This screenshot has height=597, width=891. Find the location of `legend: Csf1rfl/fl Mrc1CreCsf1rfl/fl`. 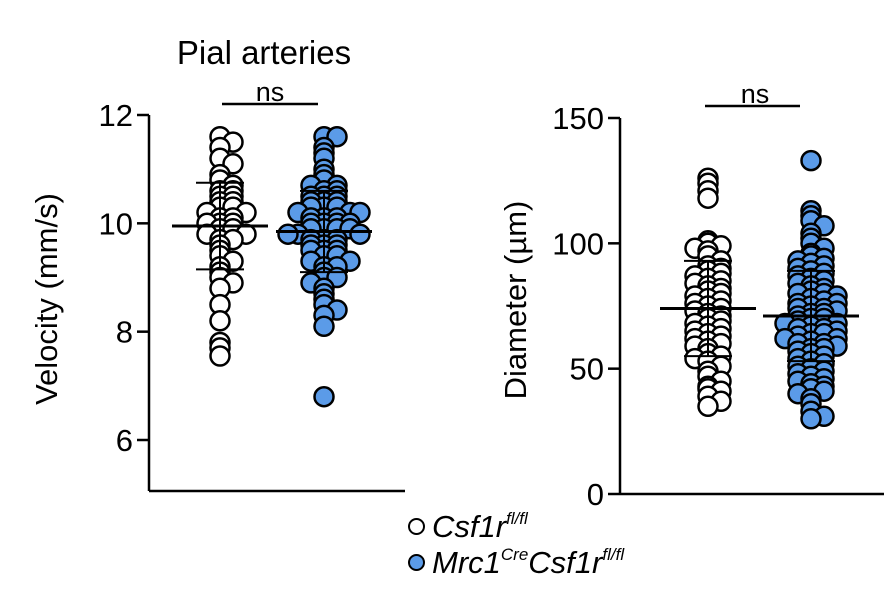

legend: Csf1rfl/fl Mrc1CreCsf1rfl/fl is located at coordinates (558, 544).